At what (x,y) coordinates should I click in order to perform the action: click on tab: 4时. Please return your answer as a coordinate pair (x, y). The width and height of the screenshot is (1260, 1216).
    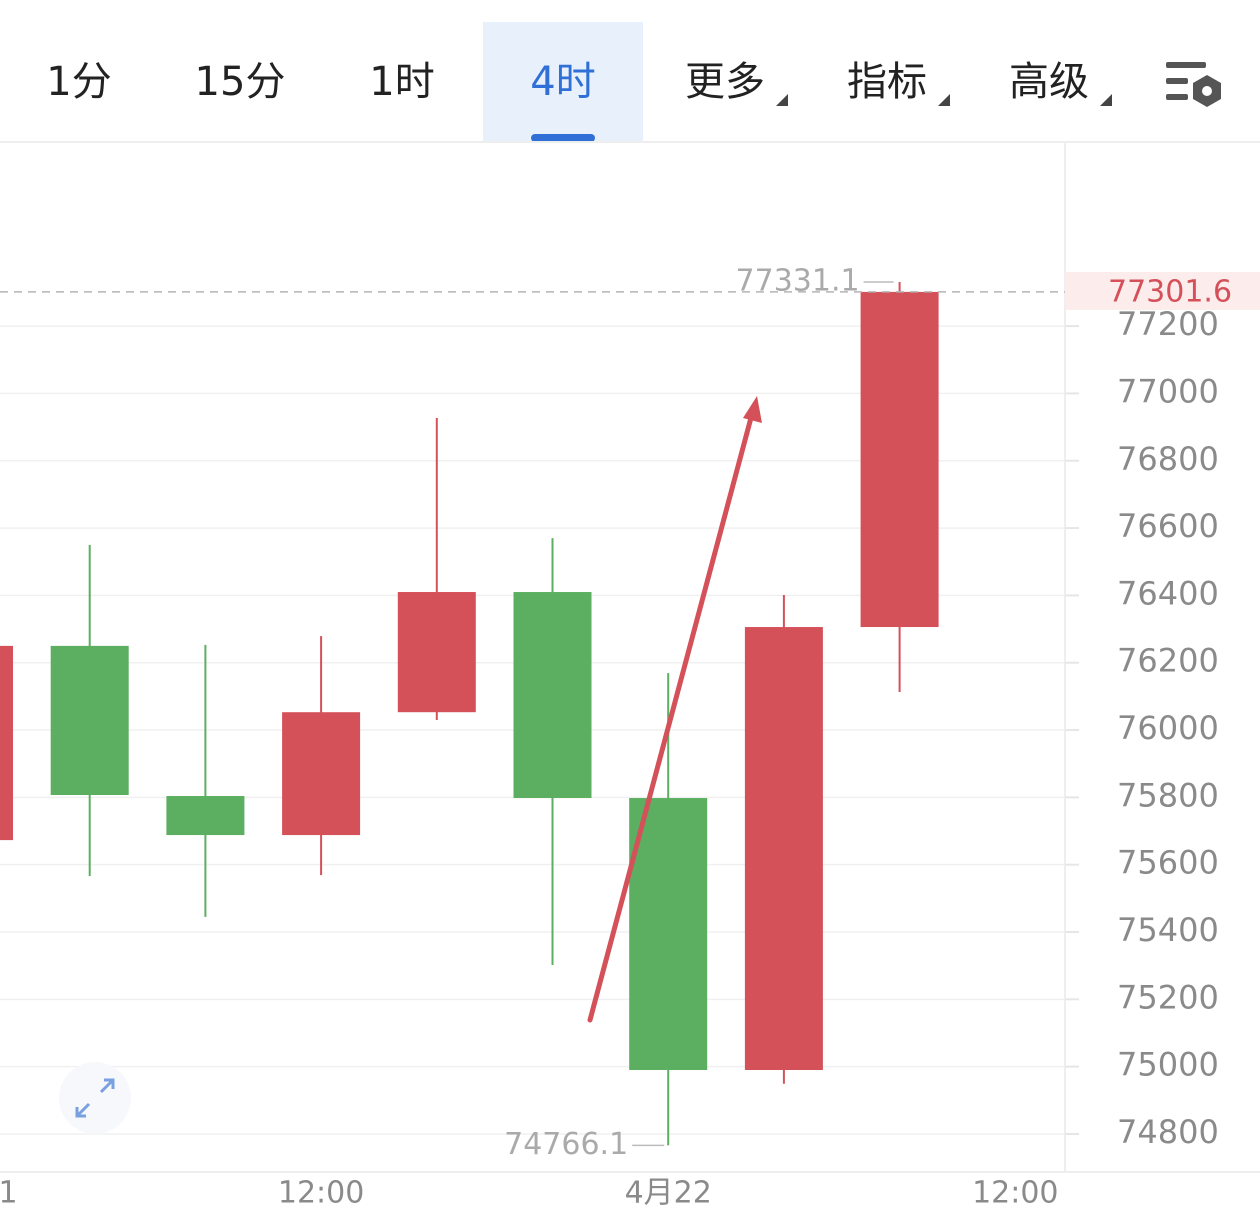
    Looking at the image, I should click on (562, 82).